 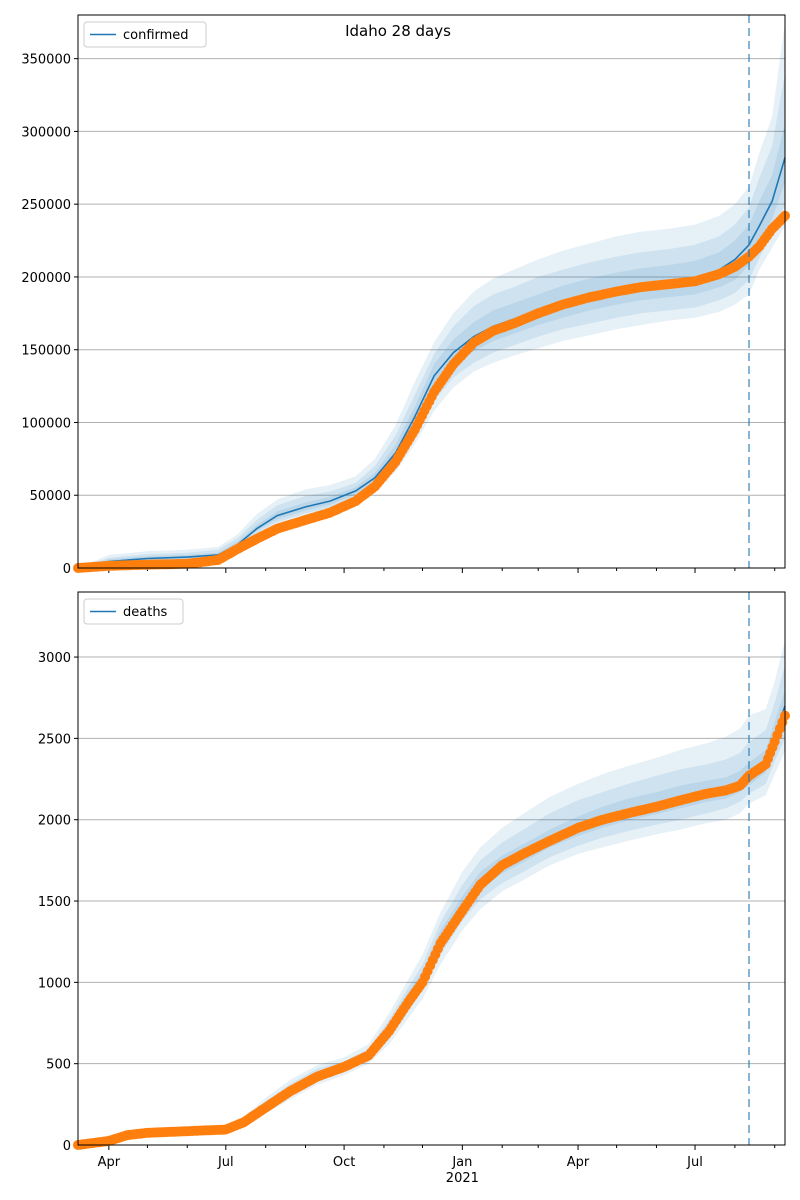 What do you see at coordinates (156, 35) in the screenshot?
I see `legend-label: confirmed` at bounding box center [156, 35].